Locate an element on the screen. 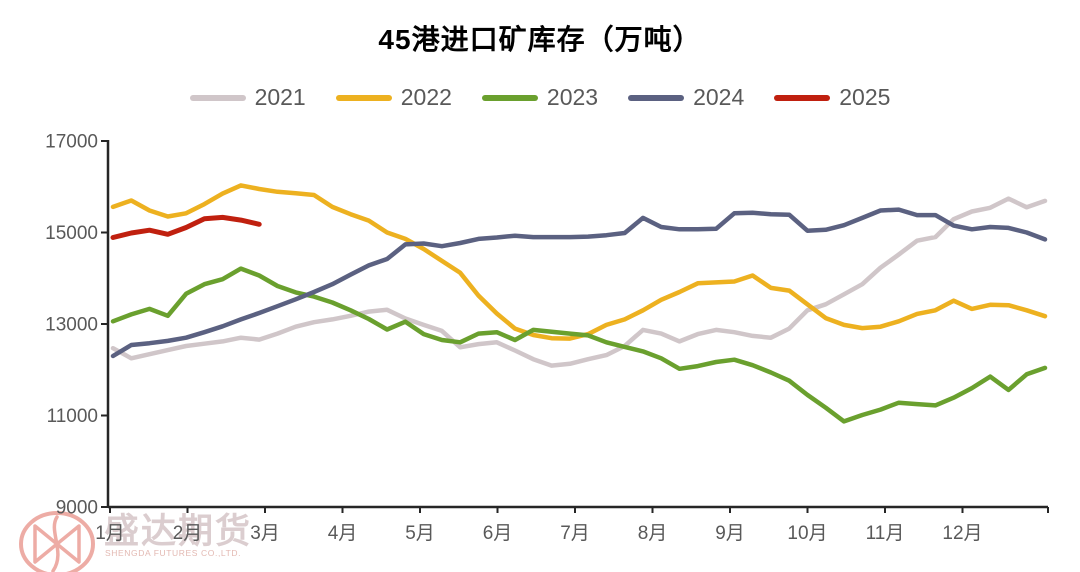  month-label-7: 7月 is located at coordinates (575, 533).